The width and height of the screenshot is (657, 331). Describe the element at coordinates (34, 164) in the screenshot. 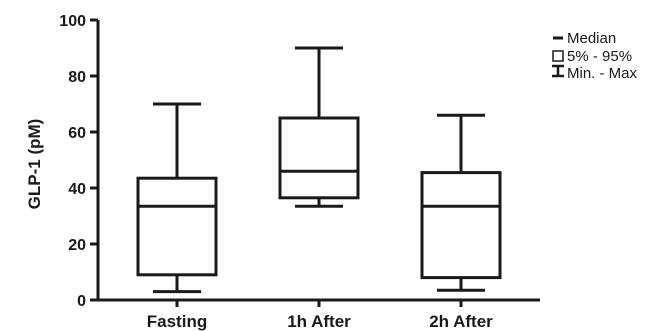

I see `y-axis-title: GLP-1 (pM)` at that location.